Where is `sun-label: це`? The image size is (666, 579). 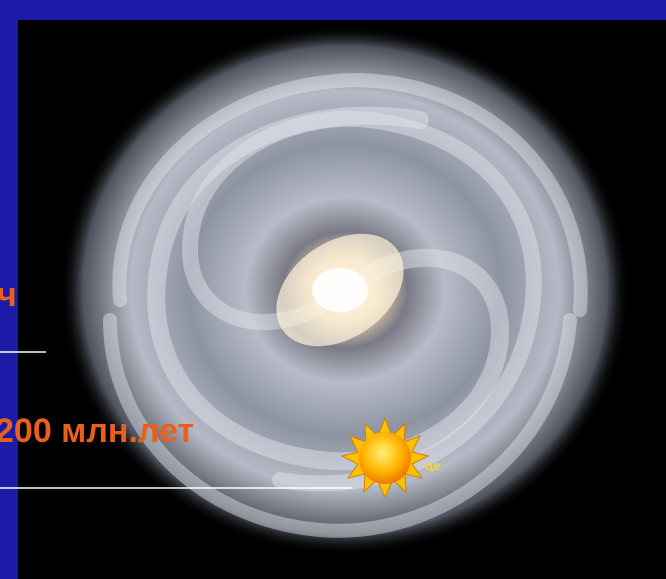 sun-label: це is located at coordinates (432, 465).